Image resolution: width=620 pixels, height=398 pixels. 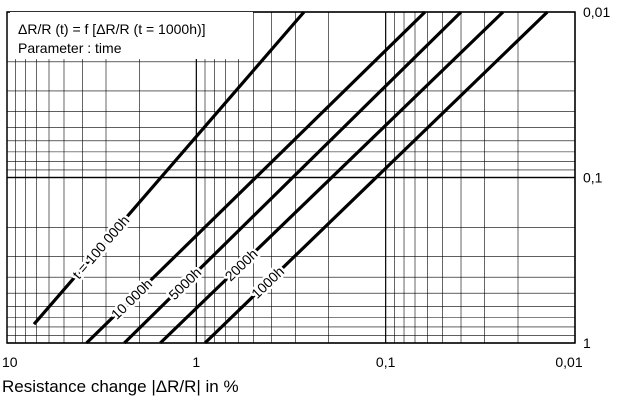 I want to click on y-tick-label: 0,1, so click(x=593, y=178).